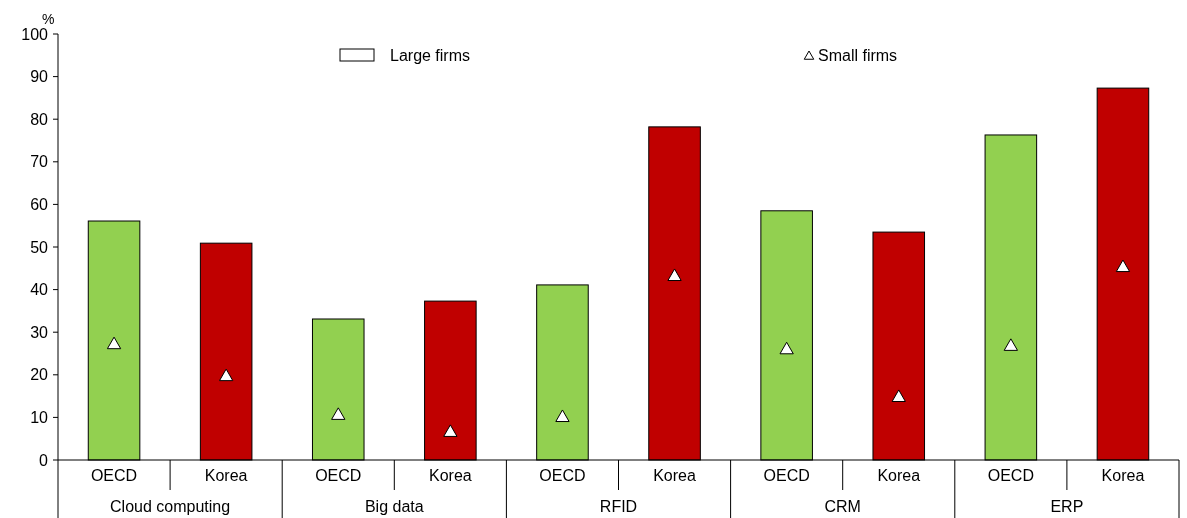 The height and width of the screenshot is (518, 1187). I want to click on legend-label: Small firms, so click(858, 55).